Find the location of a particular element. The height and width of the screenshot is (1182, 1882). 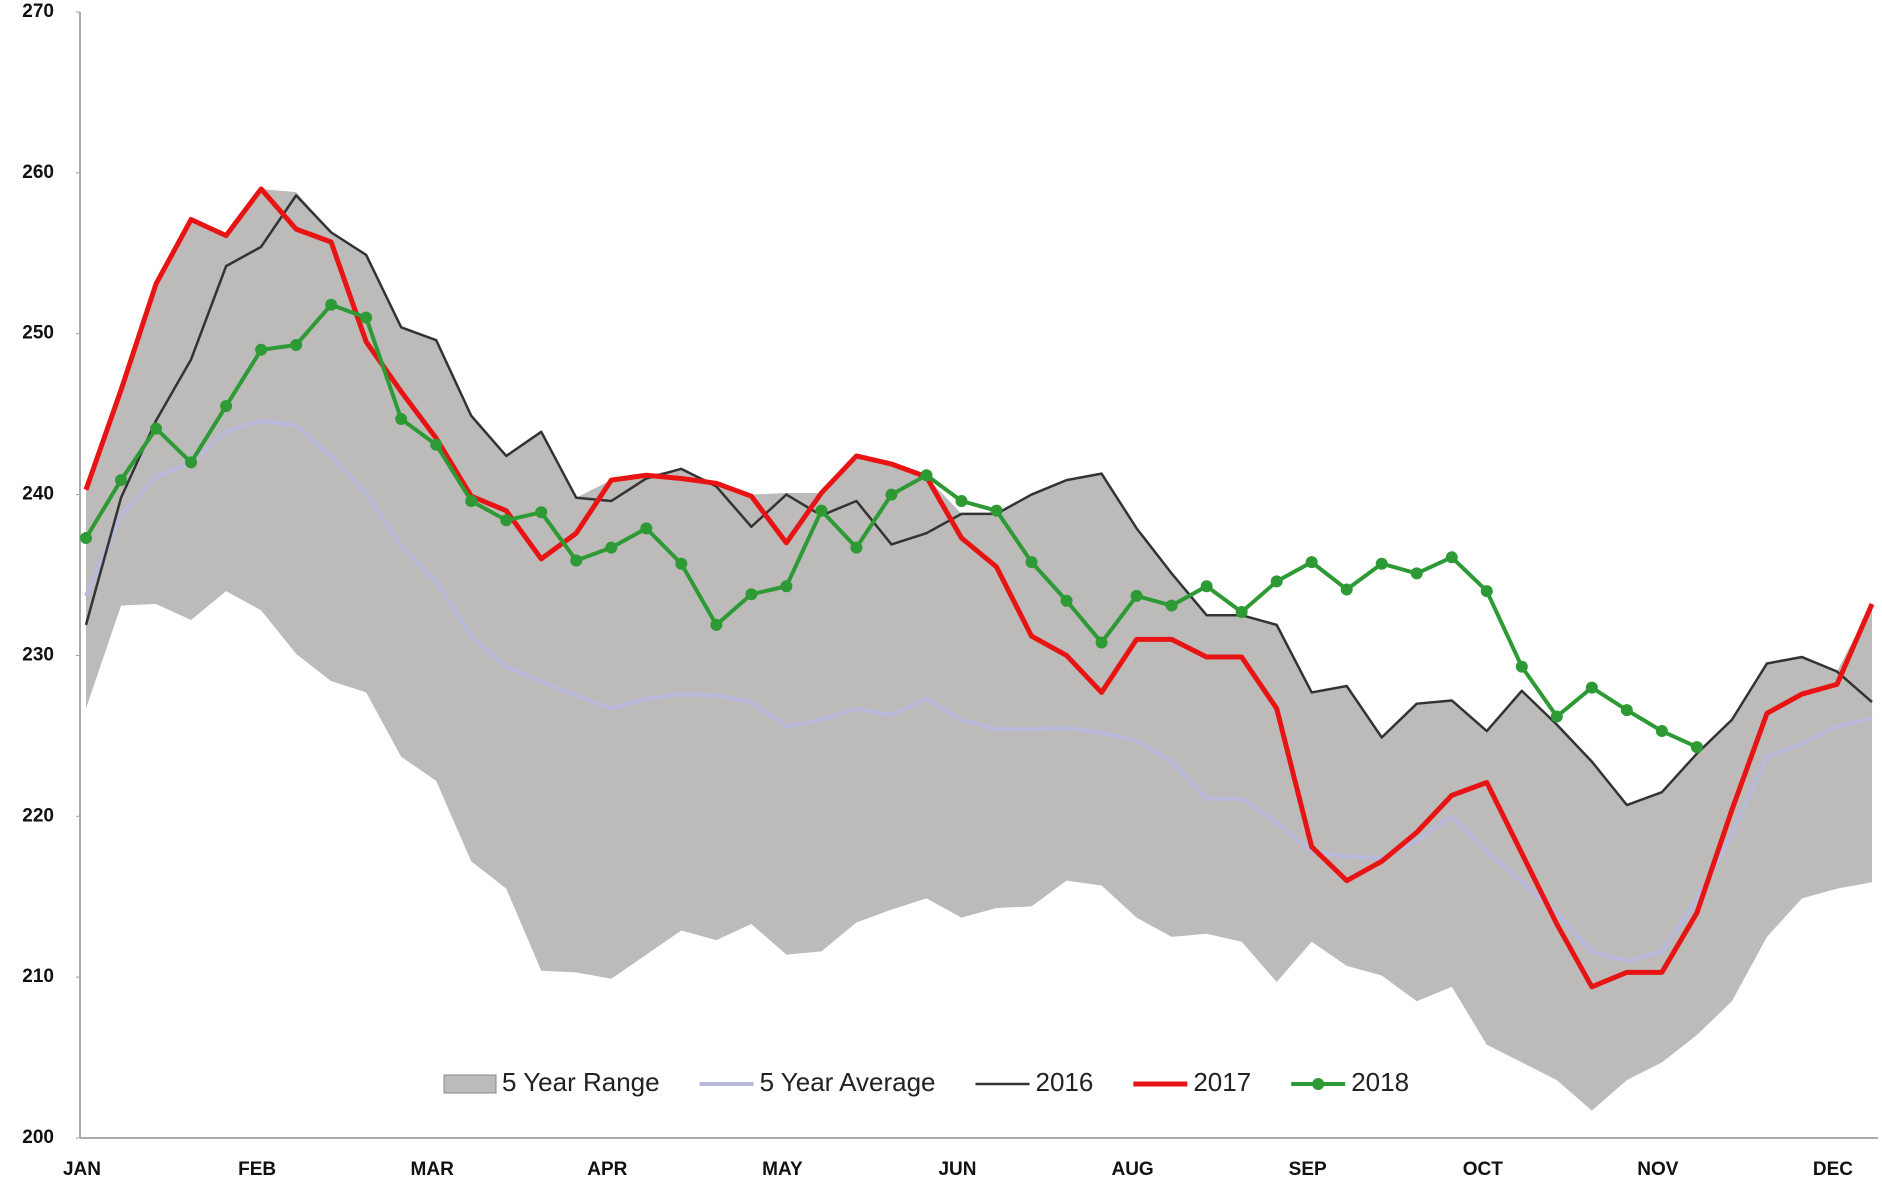

x-tick-label: APR is located at coordinates (607, 1169).